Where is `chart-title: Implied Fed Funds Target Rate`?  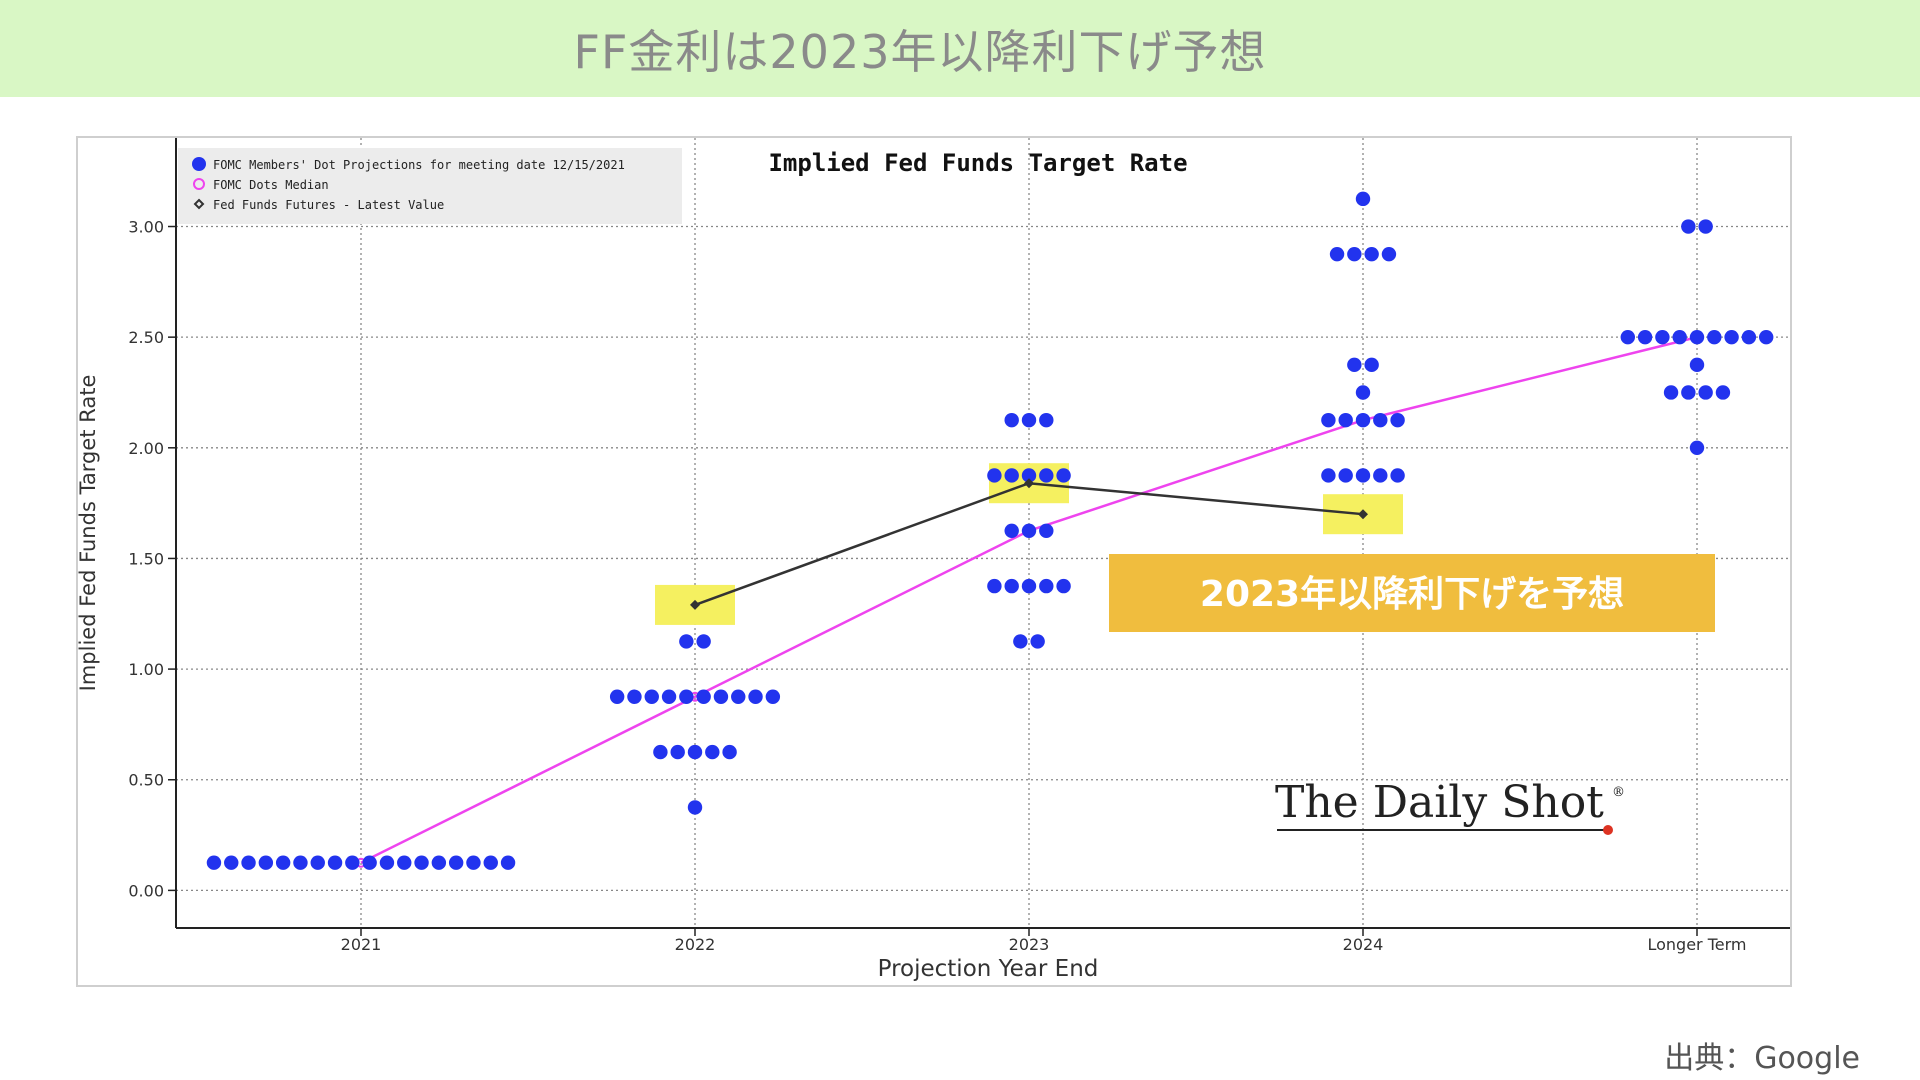
chart-title: Implied Fed Funds Target Rate is located at coordinates (977, 163).